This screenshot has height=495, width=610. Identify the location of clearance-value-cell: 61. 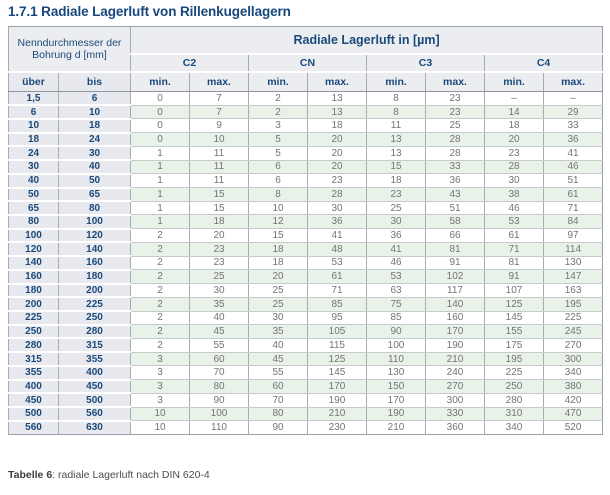
(337, 277).